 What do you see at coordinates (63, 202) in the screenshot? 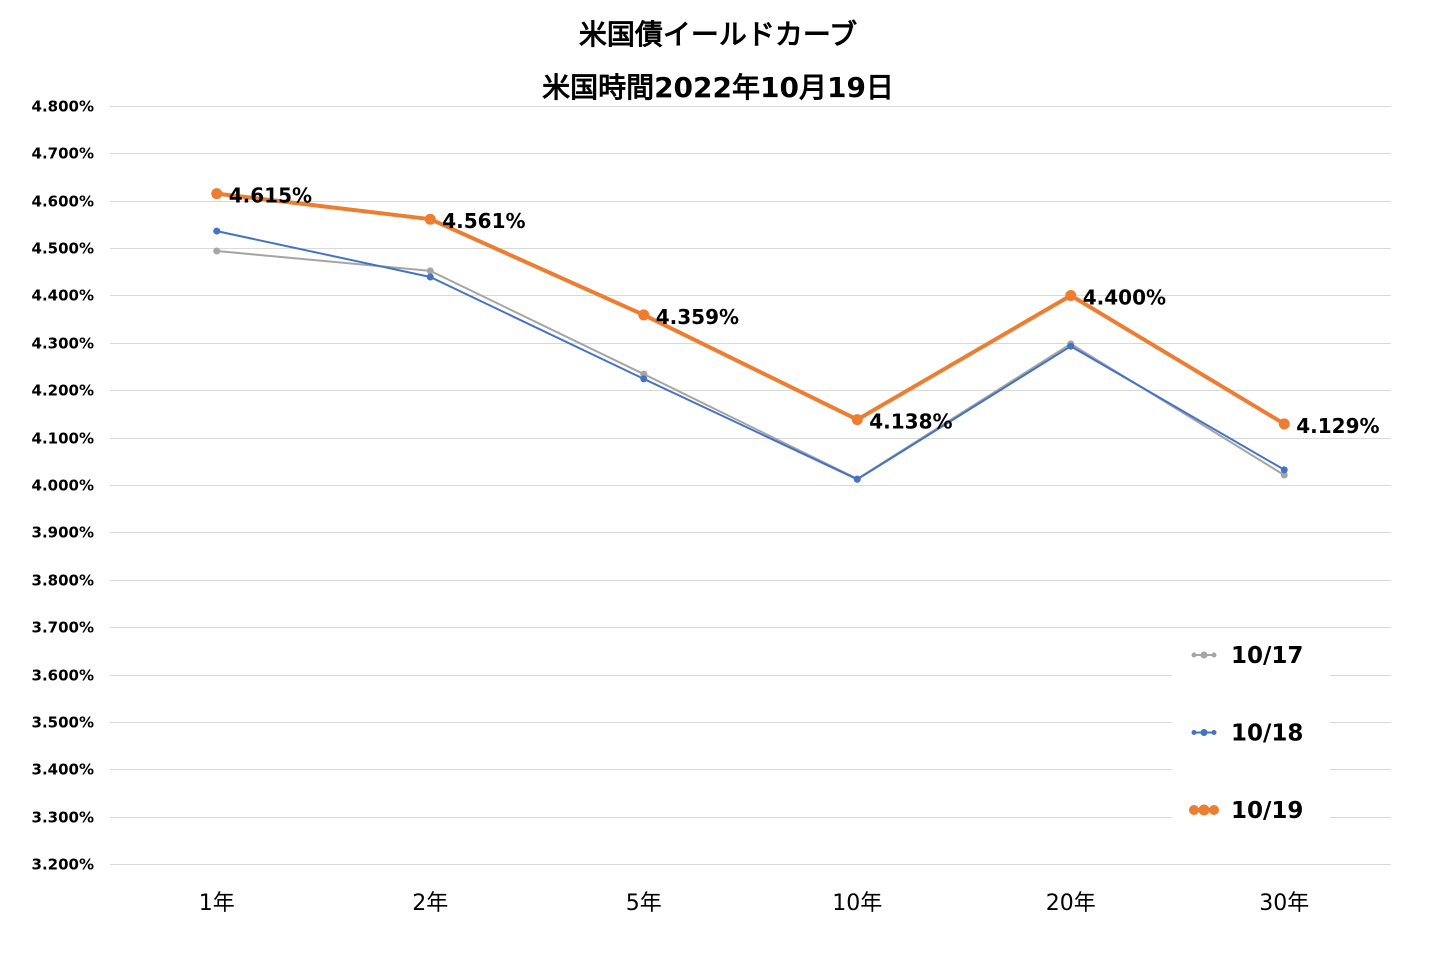
I see `y-tick-label: 4.600%` at bounding box center [63, 202].